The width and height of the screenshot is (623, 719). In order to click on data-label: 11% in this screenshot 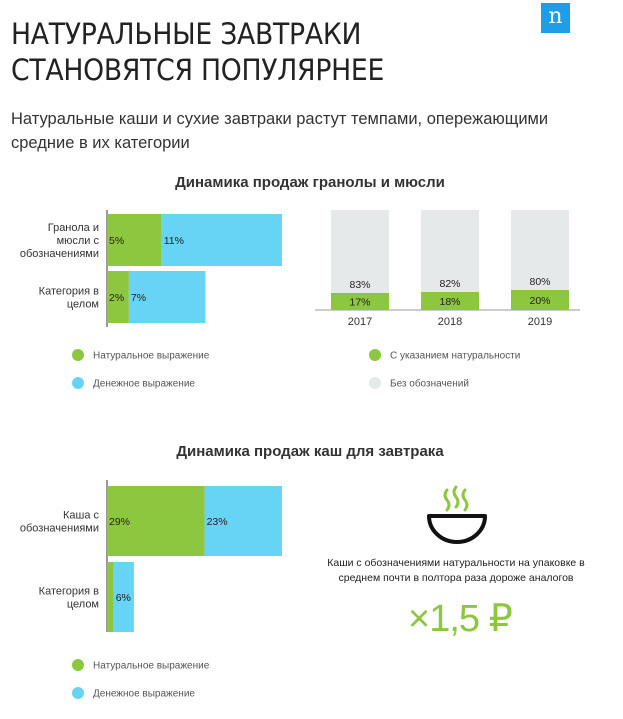, I will do `click(174, 241)`.